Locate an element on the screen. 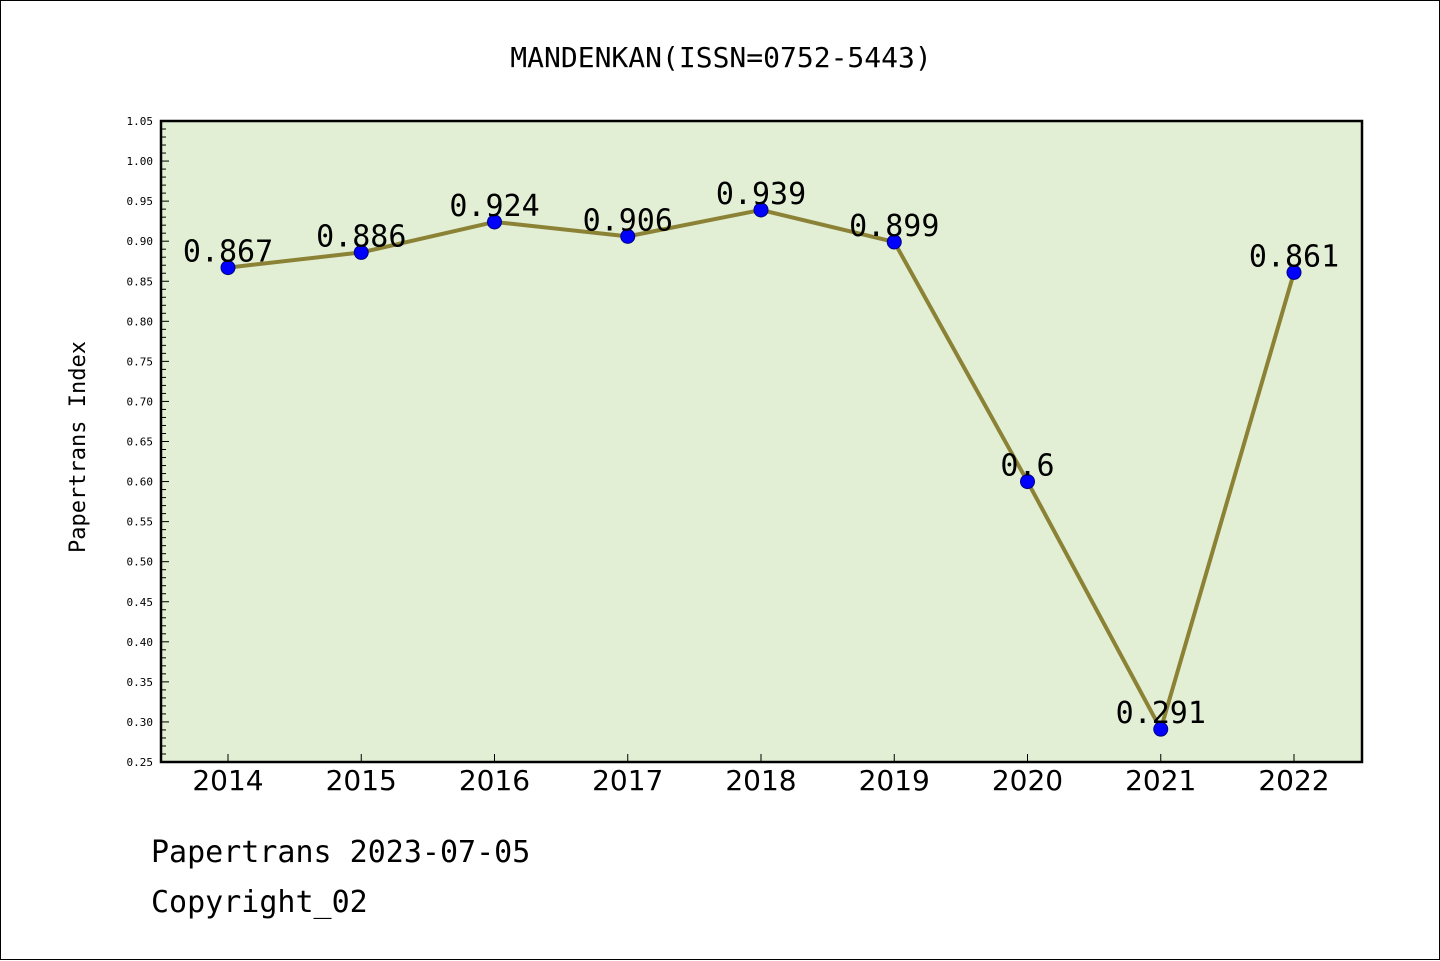 The width and height of the screenshot is (1440, 961). data-label: 0.861 is located at coordinates (1294, 256).